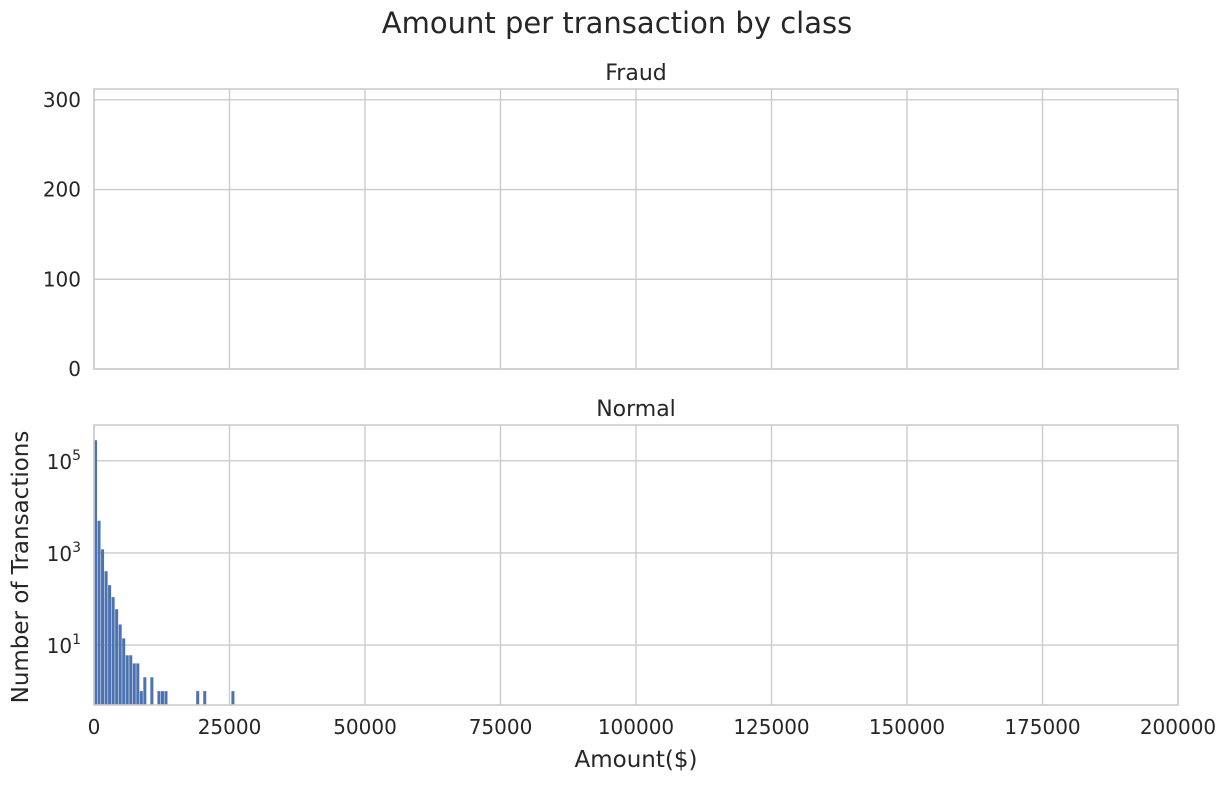 The width and height of the screenshot is (1231, 785). What do you see at coordinates (617, 23) in the screenshot?
I see `chart-title: Amount per transaction by class` at bounding box center [617, 23].